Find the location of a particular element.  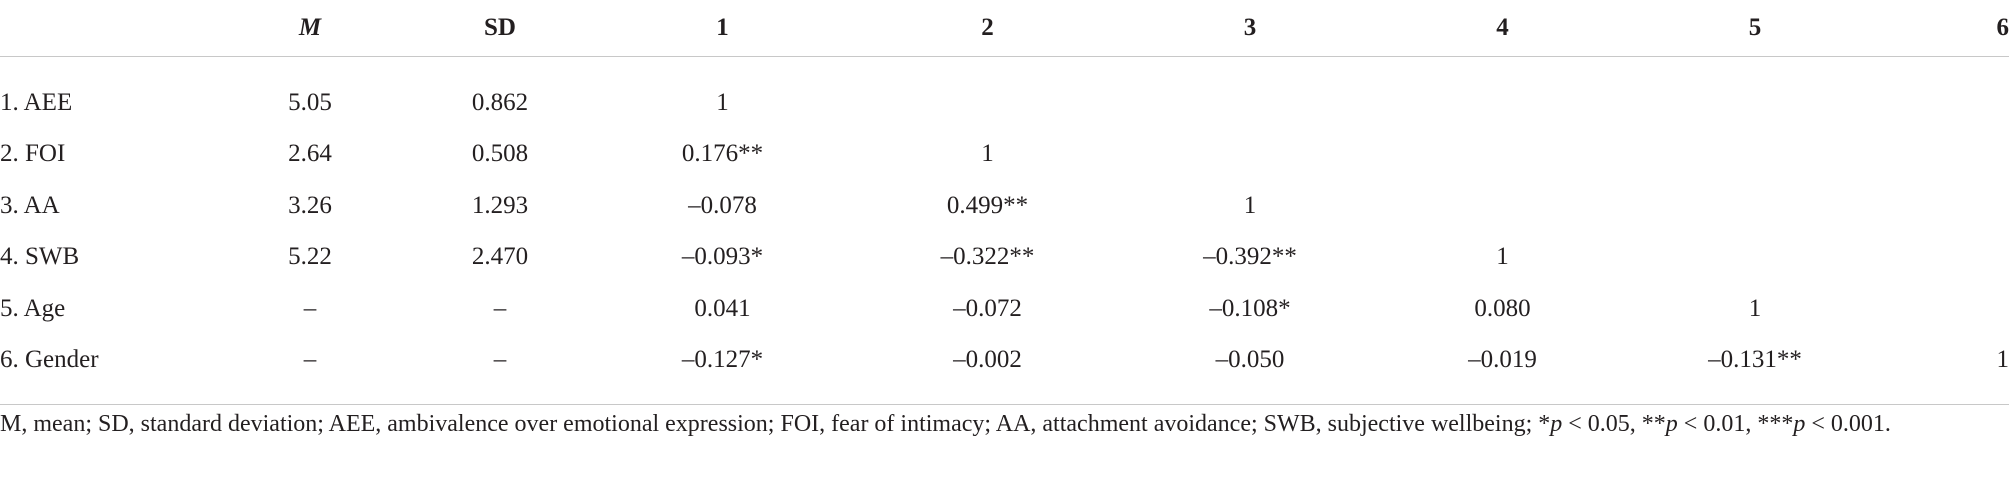

header-cell-4: 4 is located at coordinates (1502, 27).